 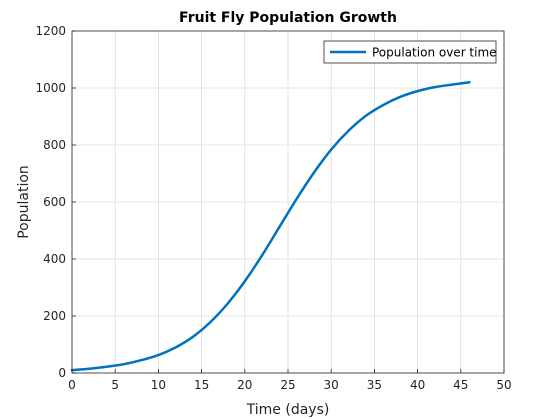 I want to click on y-tick-label: 0, so click(x=62, y=373).